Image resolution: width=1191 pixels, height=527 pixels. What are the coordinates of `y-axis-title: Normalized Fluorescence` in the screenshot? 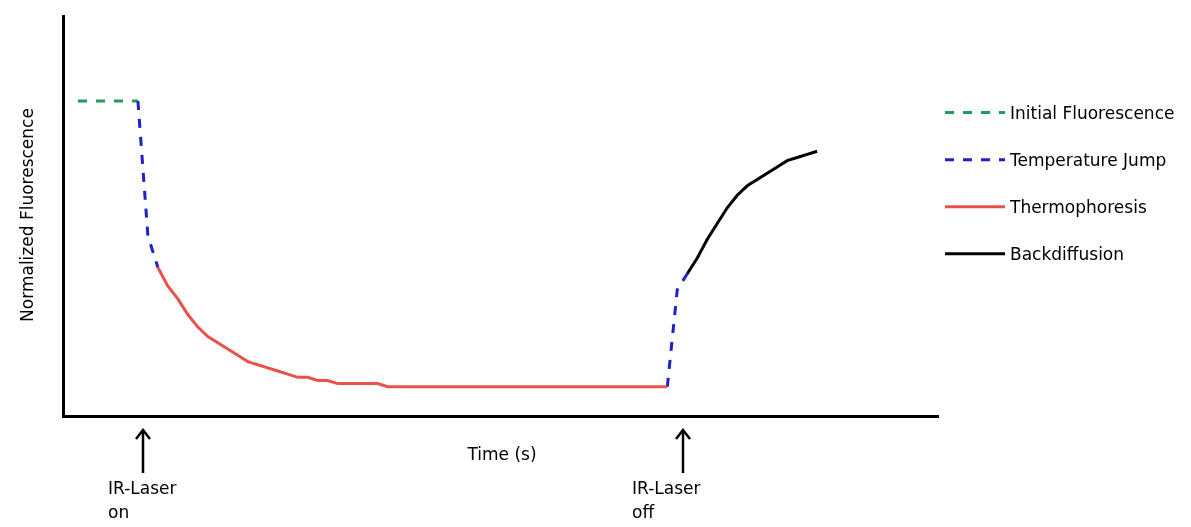 It's located at (26, 215).